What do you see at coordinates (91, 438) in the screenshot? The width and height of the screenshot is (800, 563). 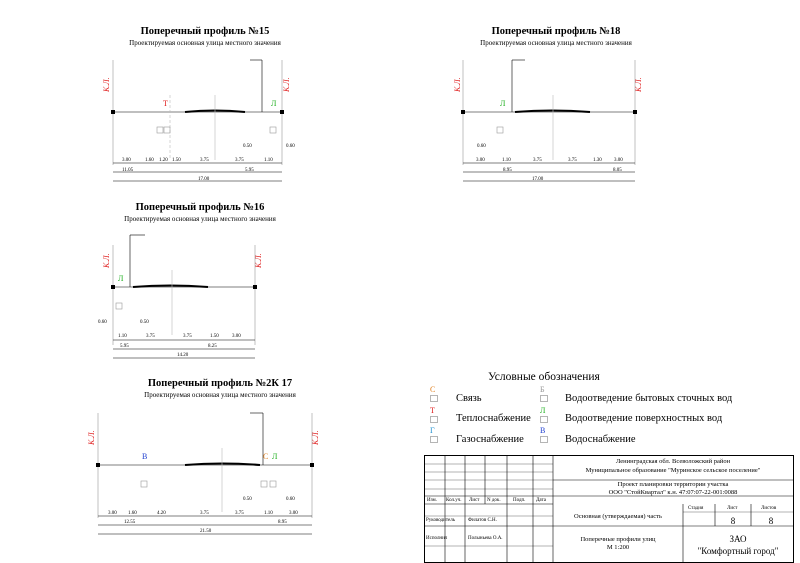 I see `p2k17-kl-left: К.Л.` at bounding box center [91, 438].